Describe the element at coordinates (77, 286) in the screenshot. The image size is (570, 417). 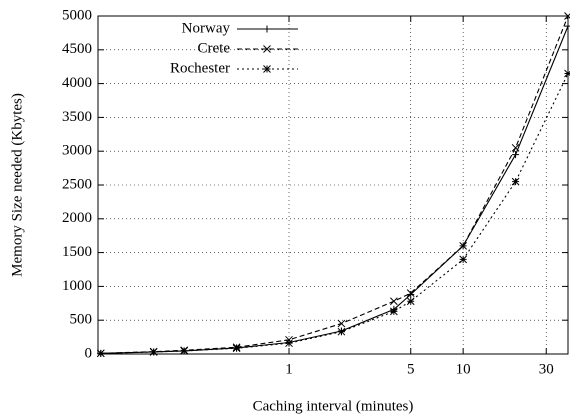
I see `y-tick-label: 1000` at that location.